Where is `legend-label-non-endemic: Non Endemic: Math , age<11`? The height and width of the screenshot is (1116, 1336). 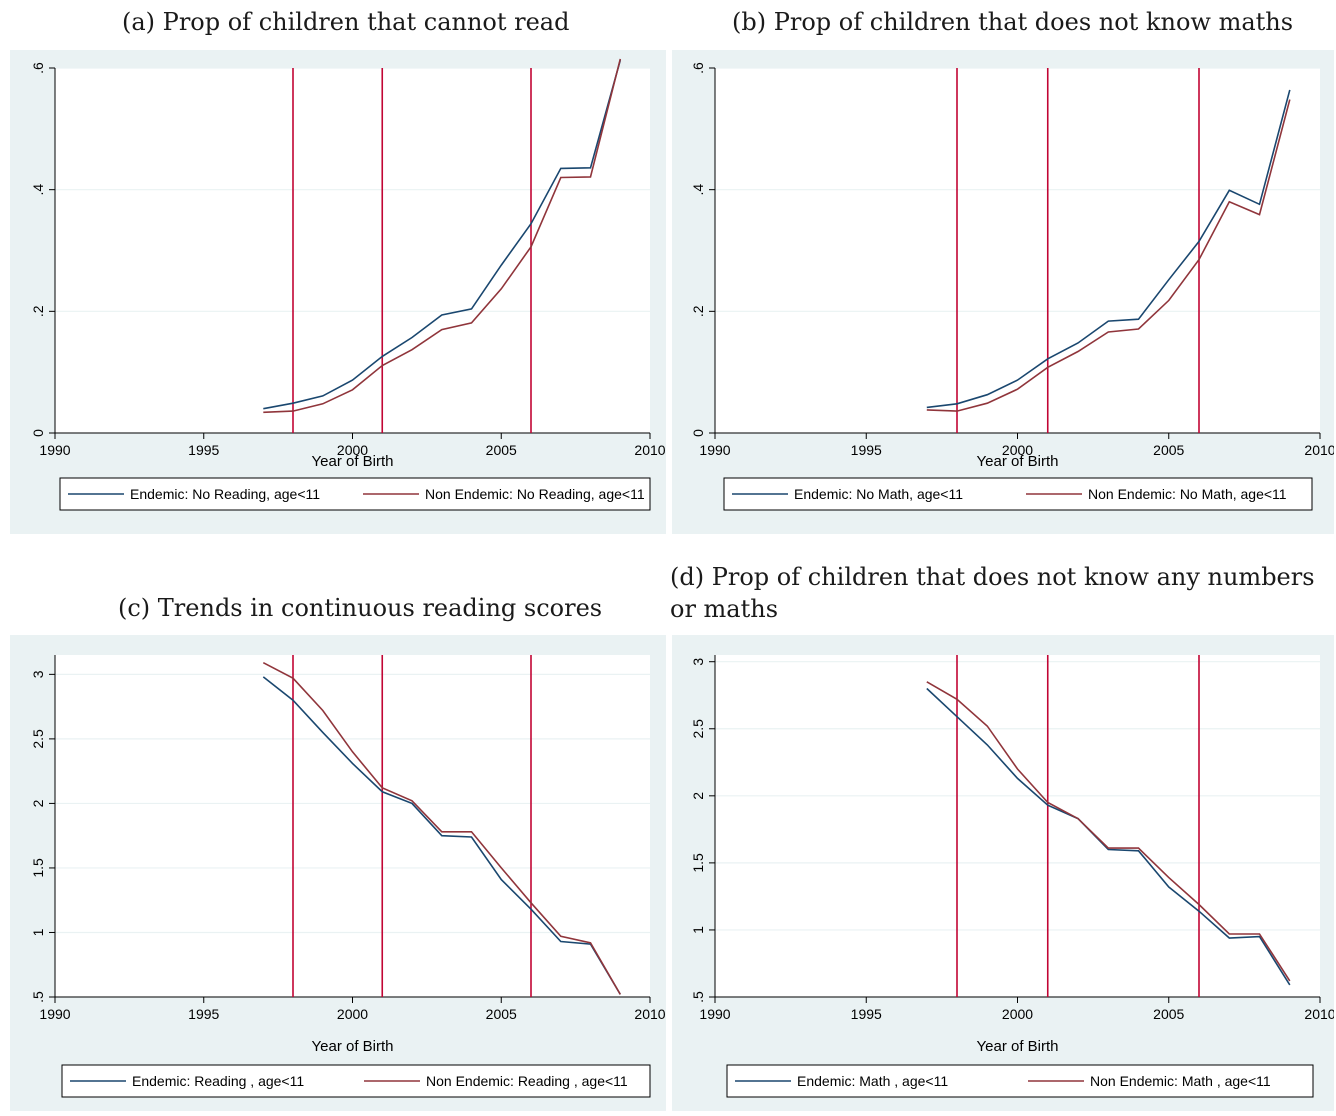
legend-label-non-endemic: Non Endemic: Math , age<11 is located at coordinates (1180, 1081).